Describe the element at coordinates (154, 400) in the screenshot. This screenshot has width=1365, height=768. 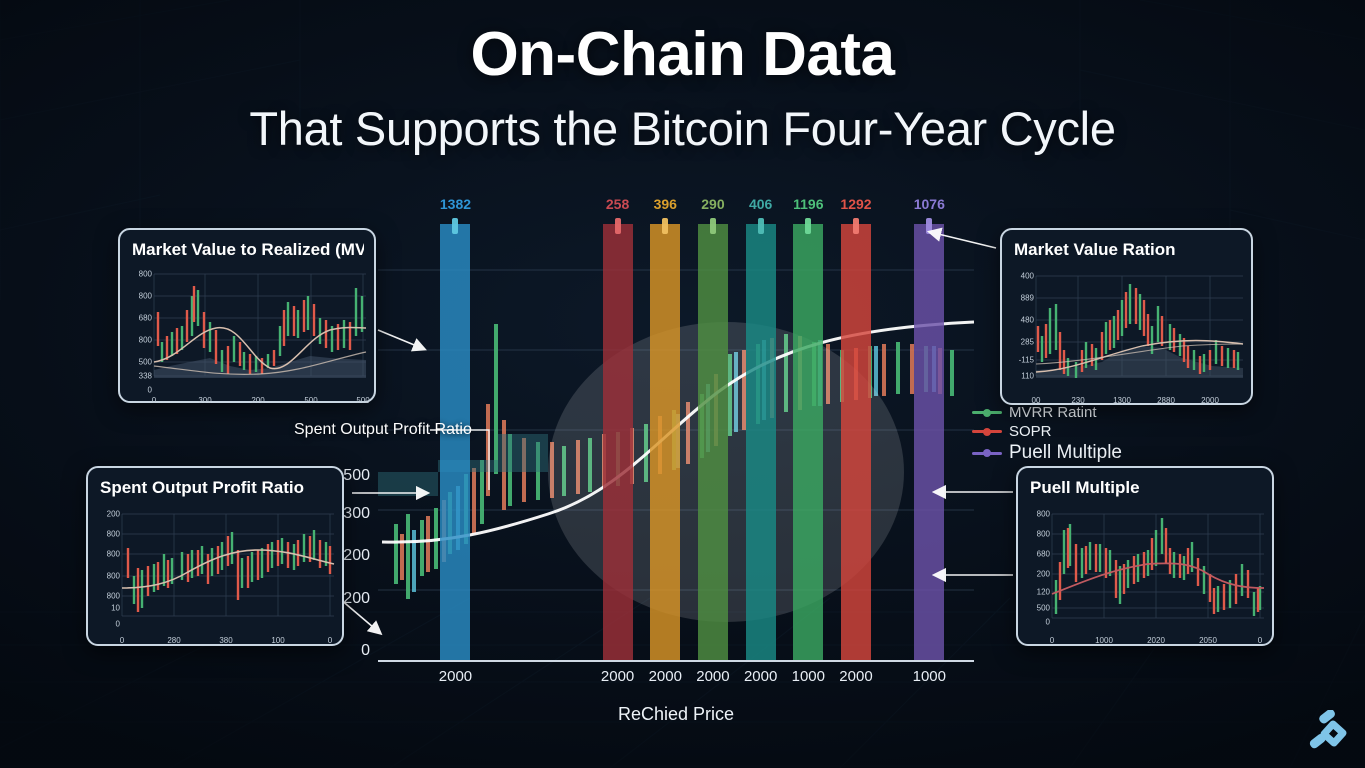
I see `card-mvrv-x-0: 0` at that location.